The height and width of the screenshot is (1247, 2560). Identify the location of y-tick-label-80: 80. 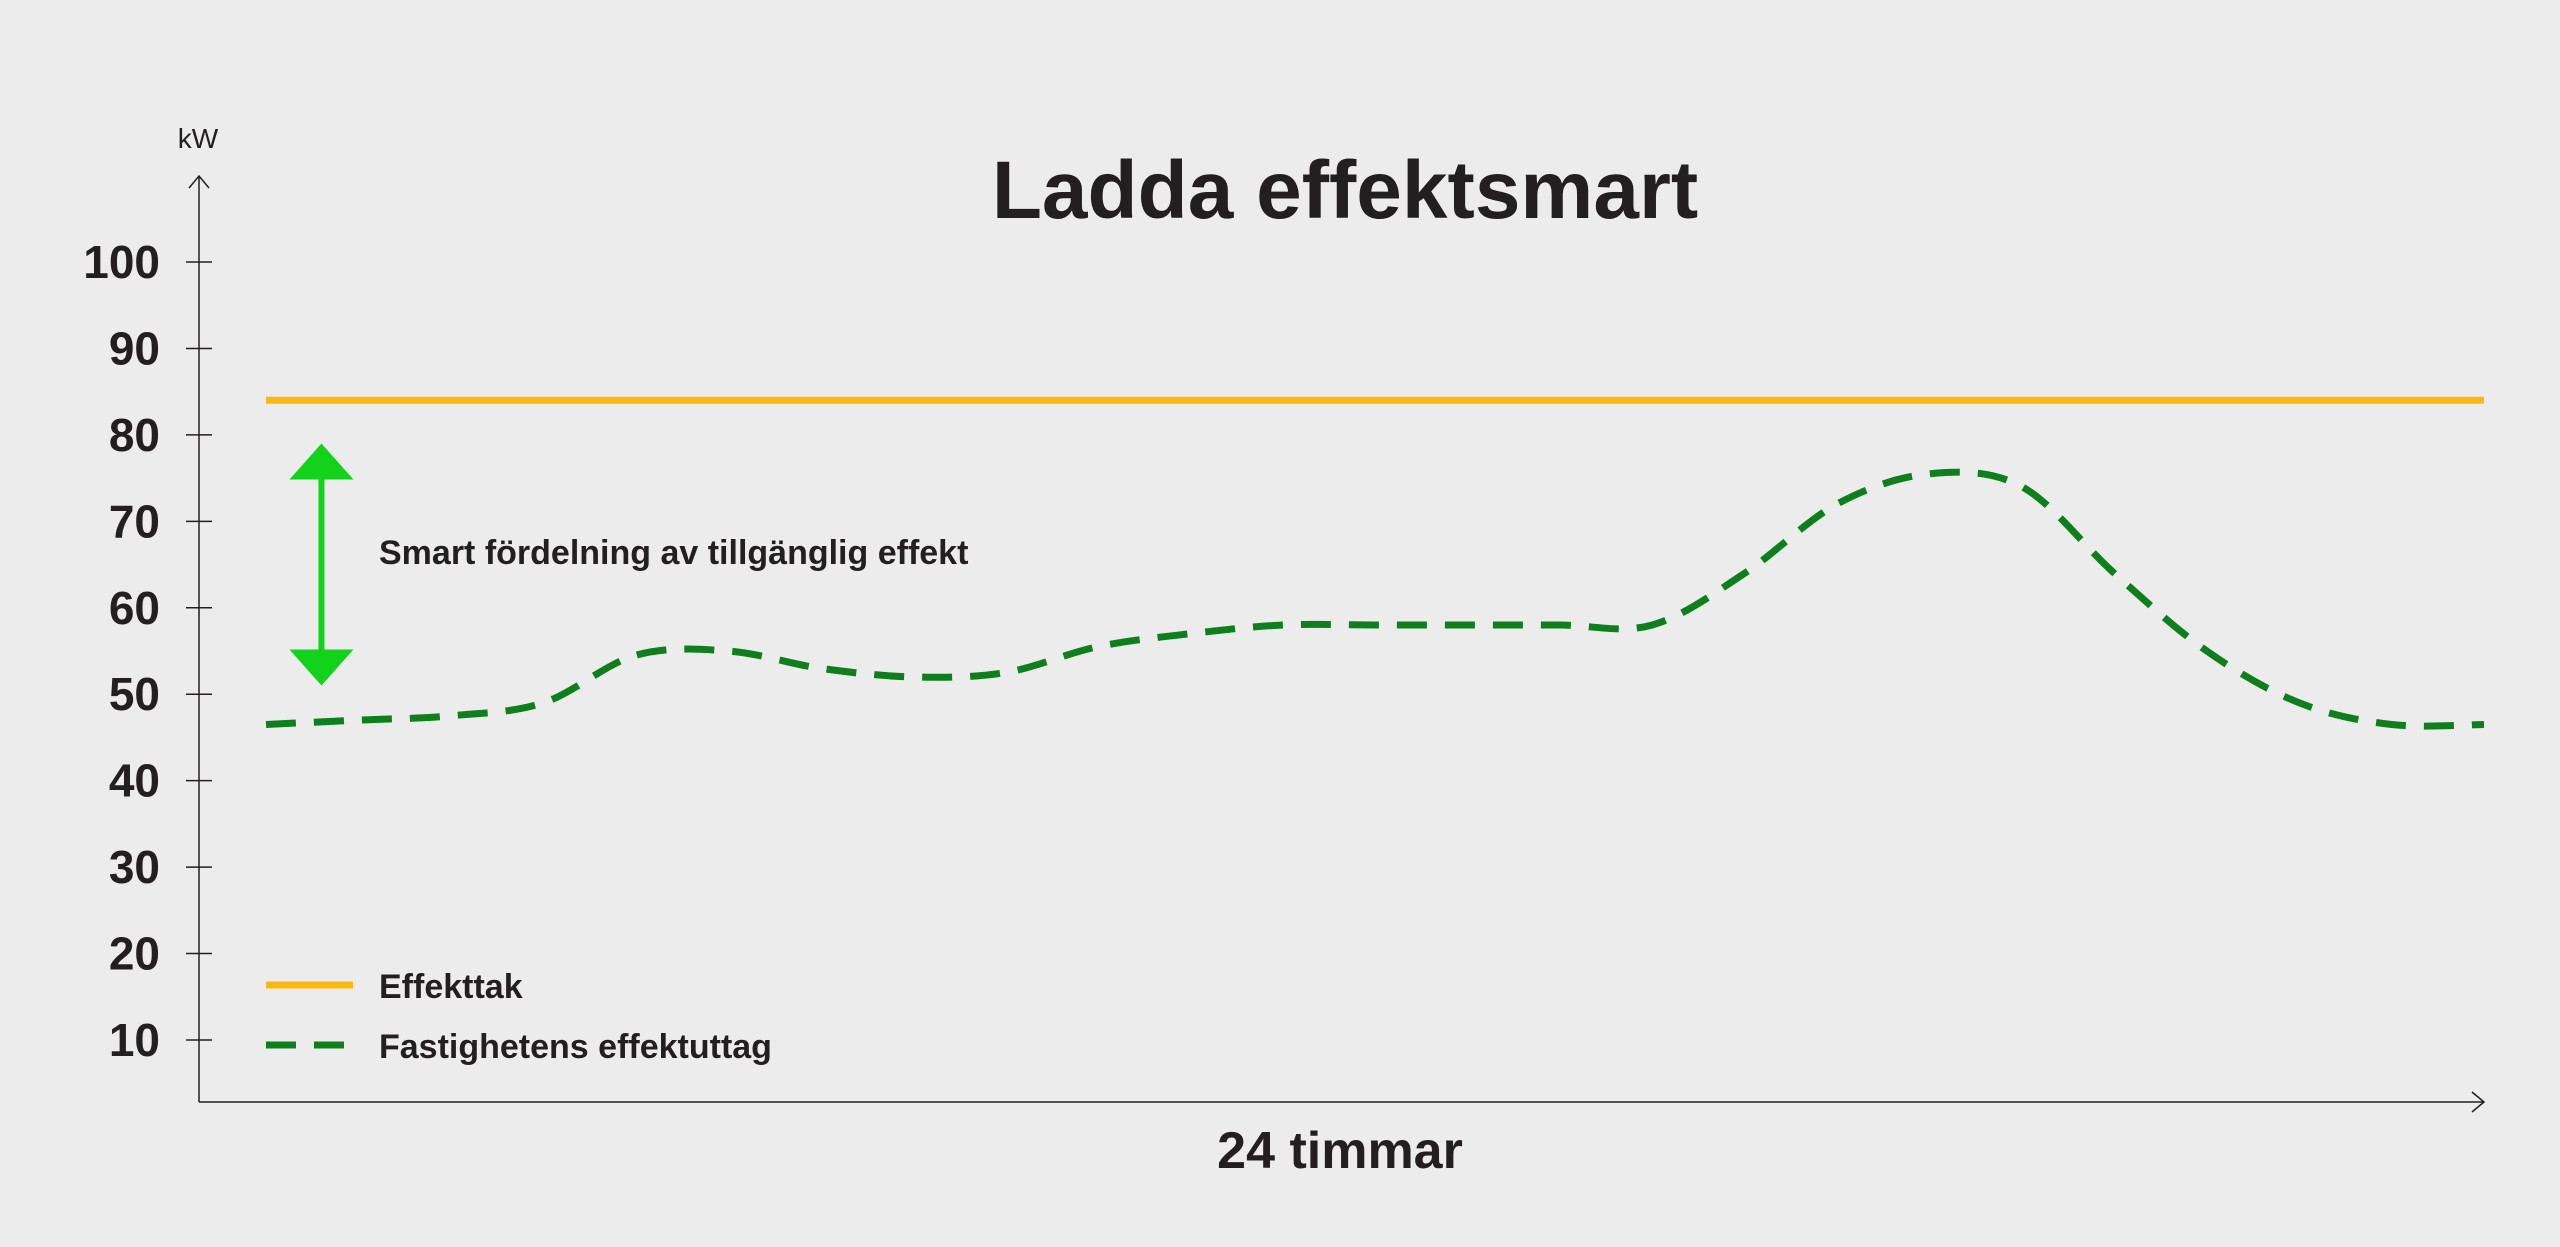
(134, 435).